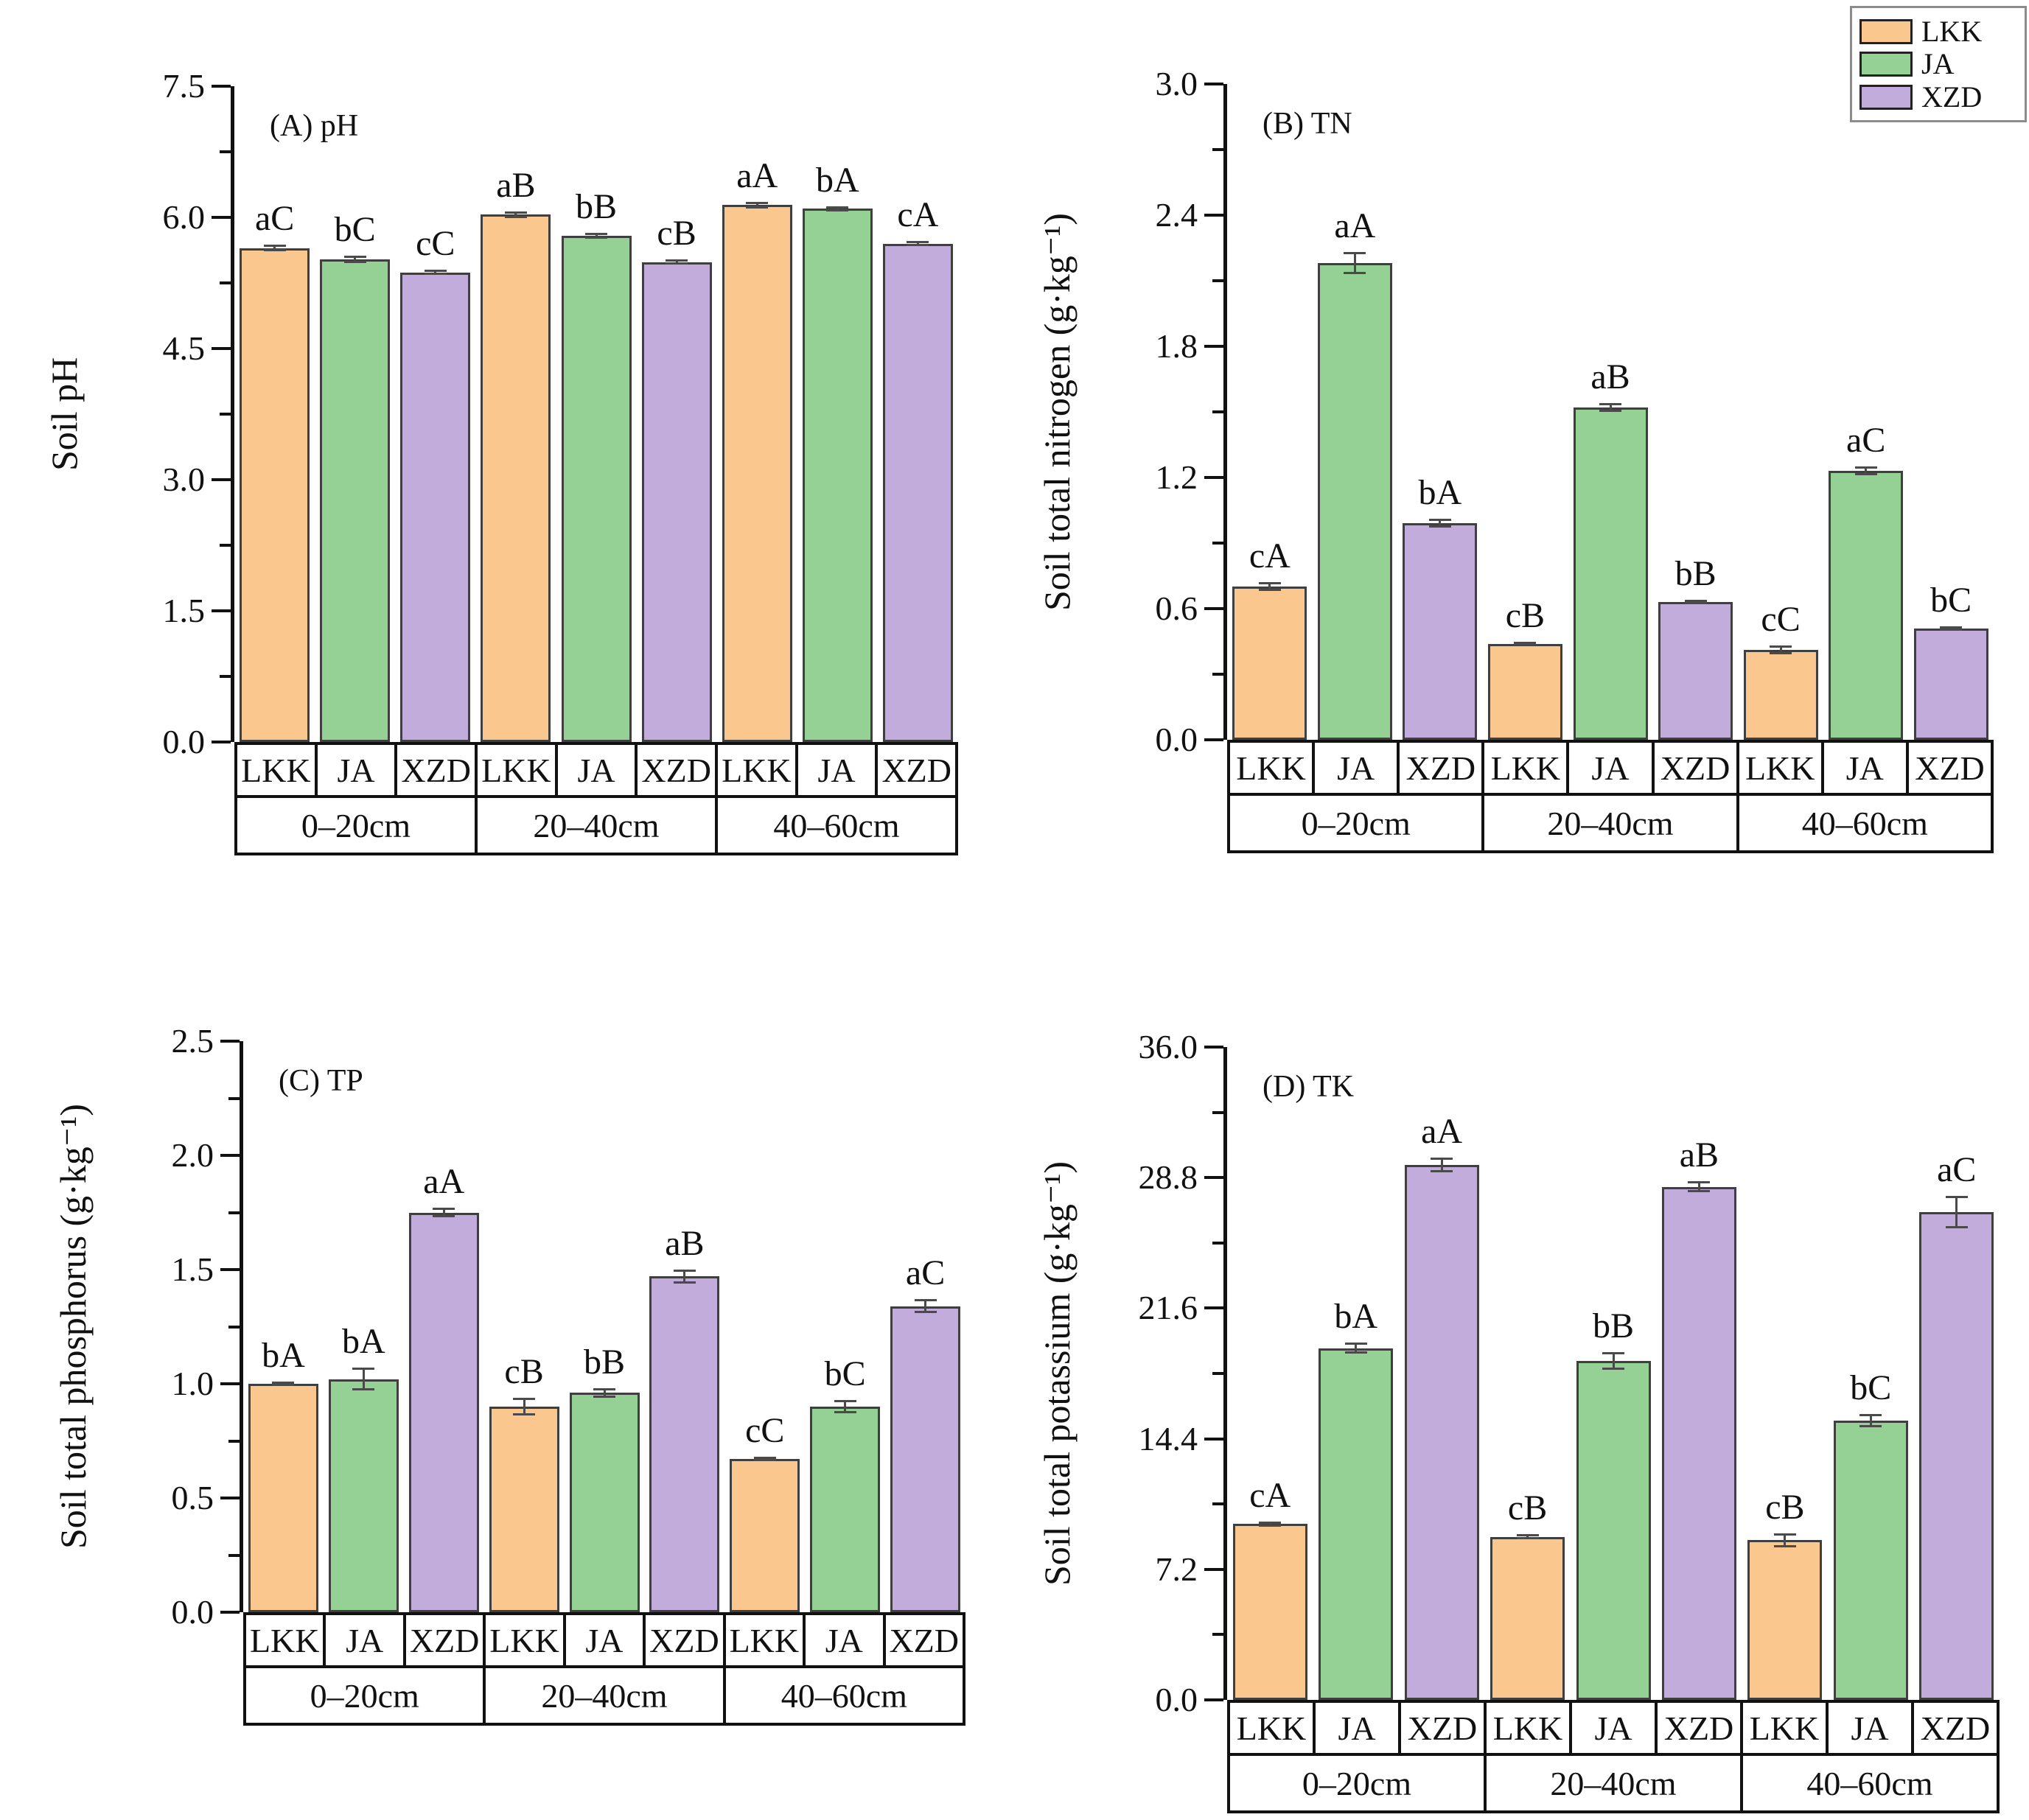  Describe the element at coordinates (1695, 574) in the screenshot. I see `significance-label: bB` at that location.